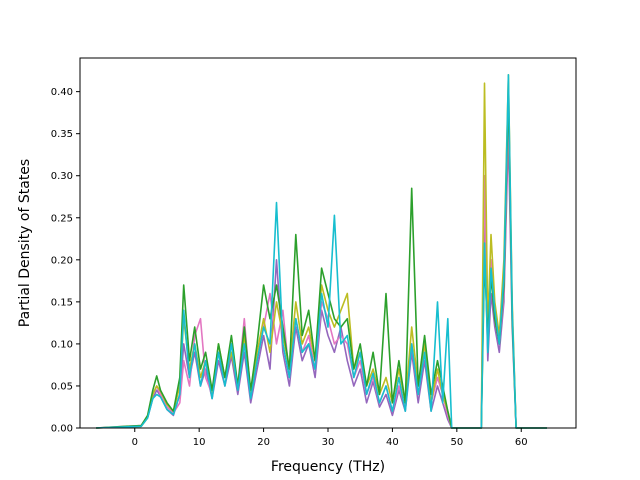 This screenshot has height=480, width=640. What do you see at coordinates (328, 467) in the screenshot?
I see `x-axis-title: Frequency (THz)` at bounding box center [328, 467].